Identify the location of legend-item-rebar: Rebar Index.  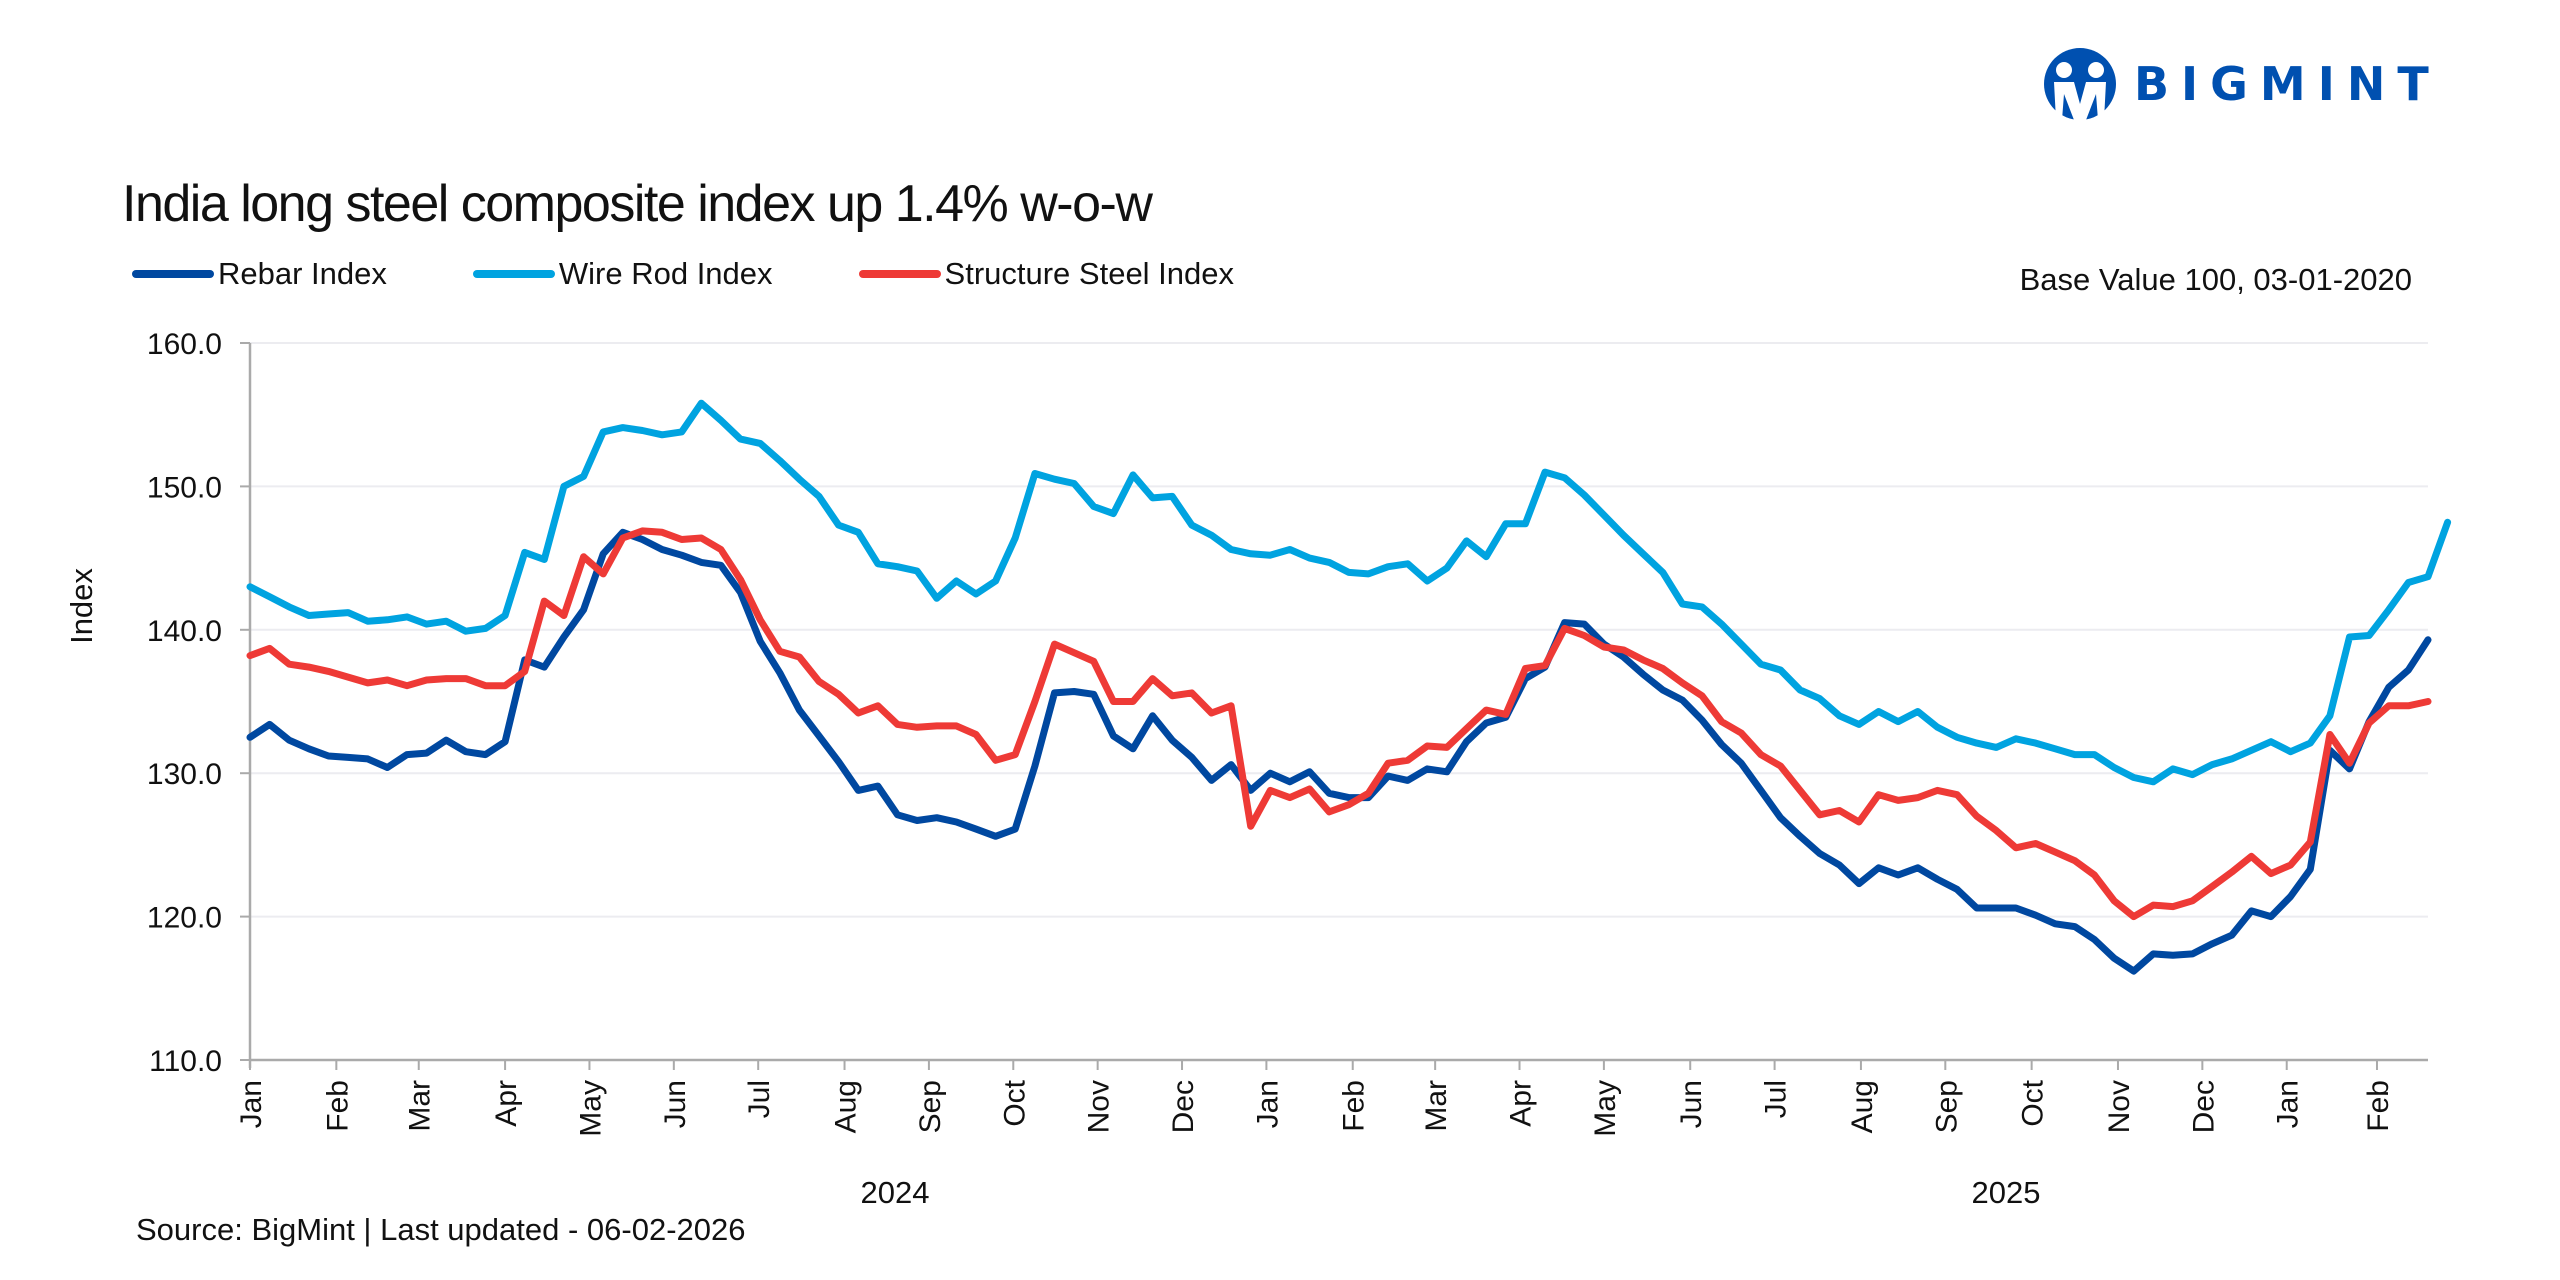
(259, 274).